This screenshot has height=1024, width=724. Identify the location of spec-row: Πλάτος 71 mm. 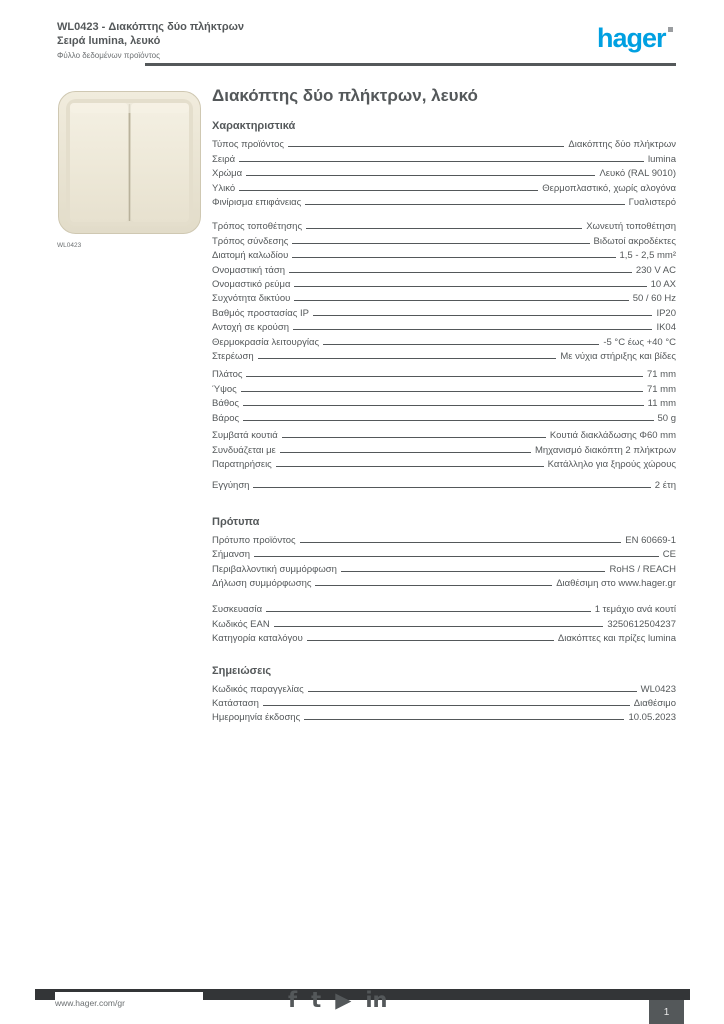
(444, 375).